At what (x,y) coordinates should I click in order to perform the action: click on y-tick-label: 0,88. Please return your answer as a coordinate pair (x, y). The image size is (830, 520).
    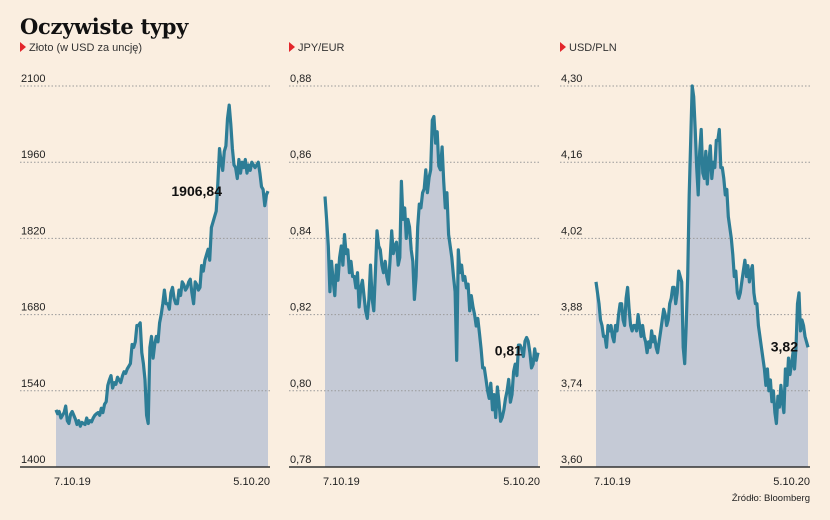
    Looking at the image, I should click on (300, 79).